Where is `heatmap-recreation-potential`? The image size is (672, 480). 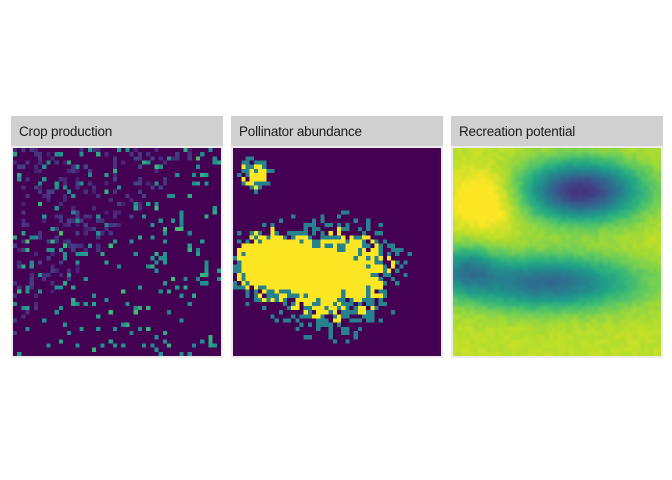
heatmap-recreation-potential is located at coordinates (557, 252).